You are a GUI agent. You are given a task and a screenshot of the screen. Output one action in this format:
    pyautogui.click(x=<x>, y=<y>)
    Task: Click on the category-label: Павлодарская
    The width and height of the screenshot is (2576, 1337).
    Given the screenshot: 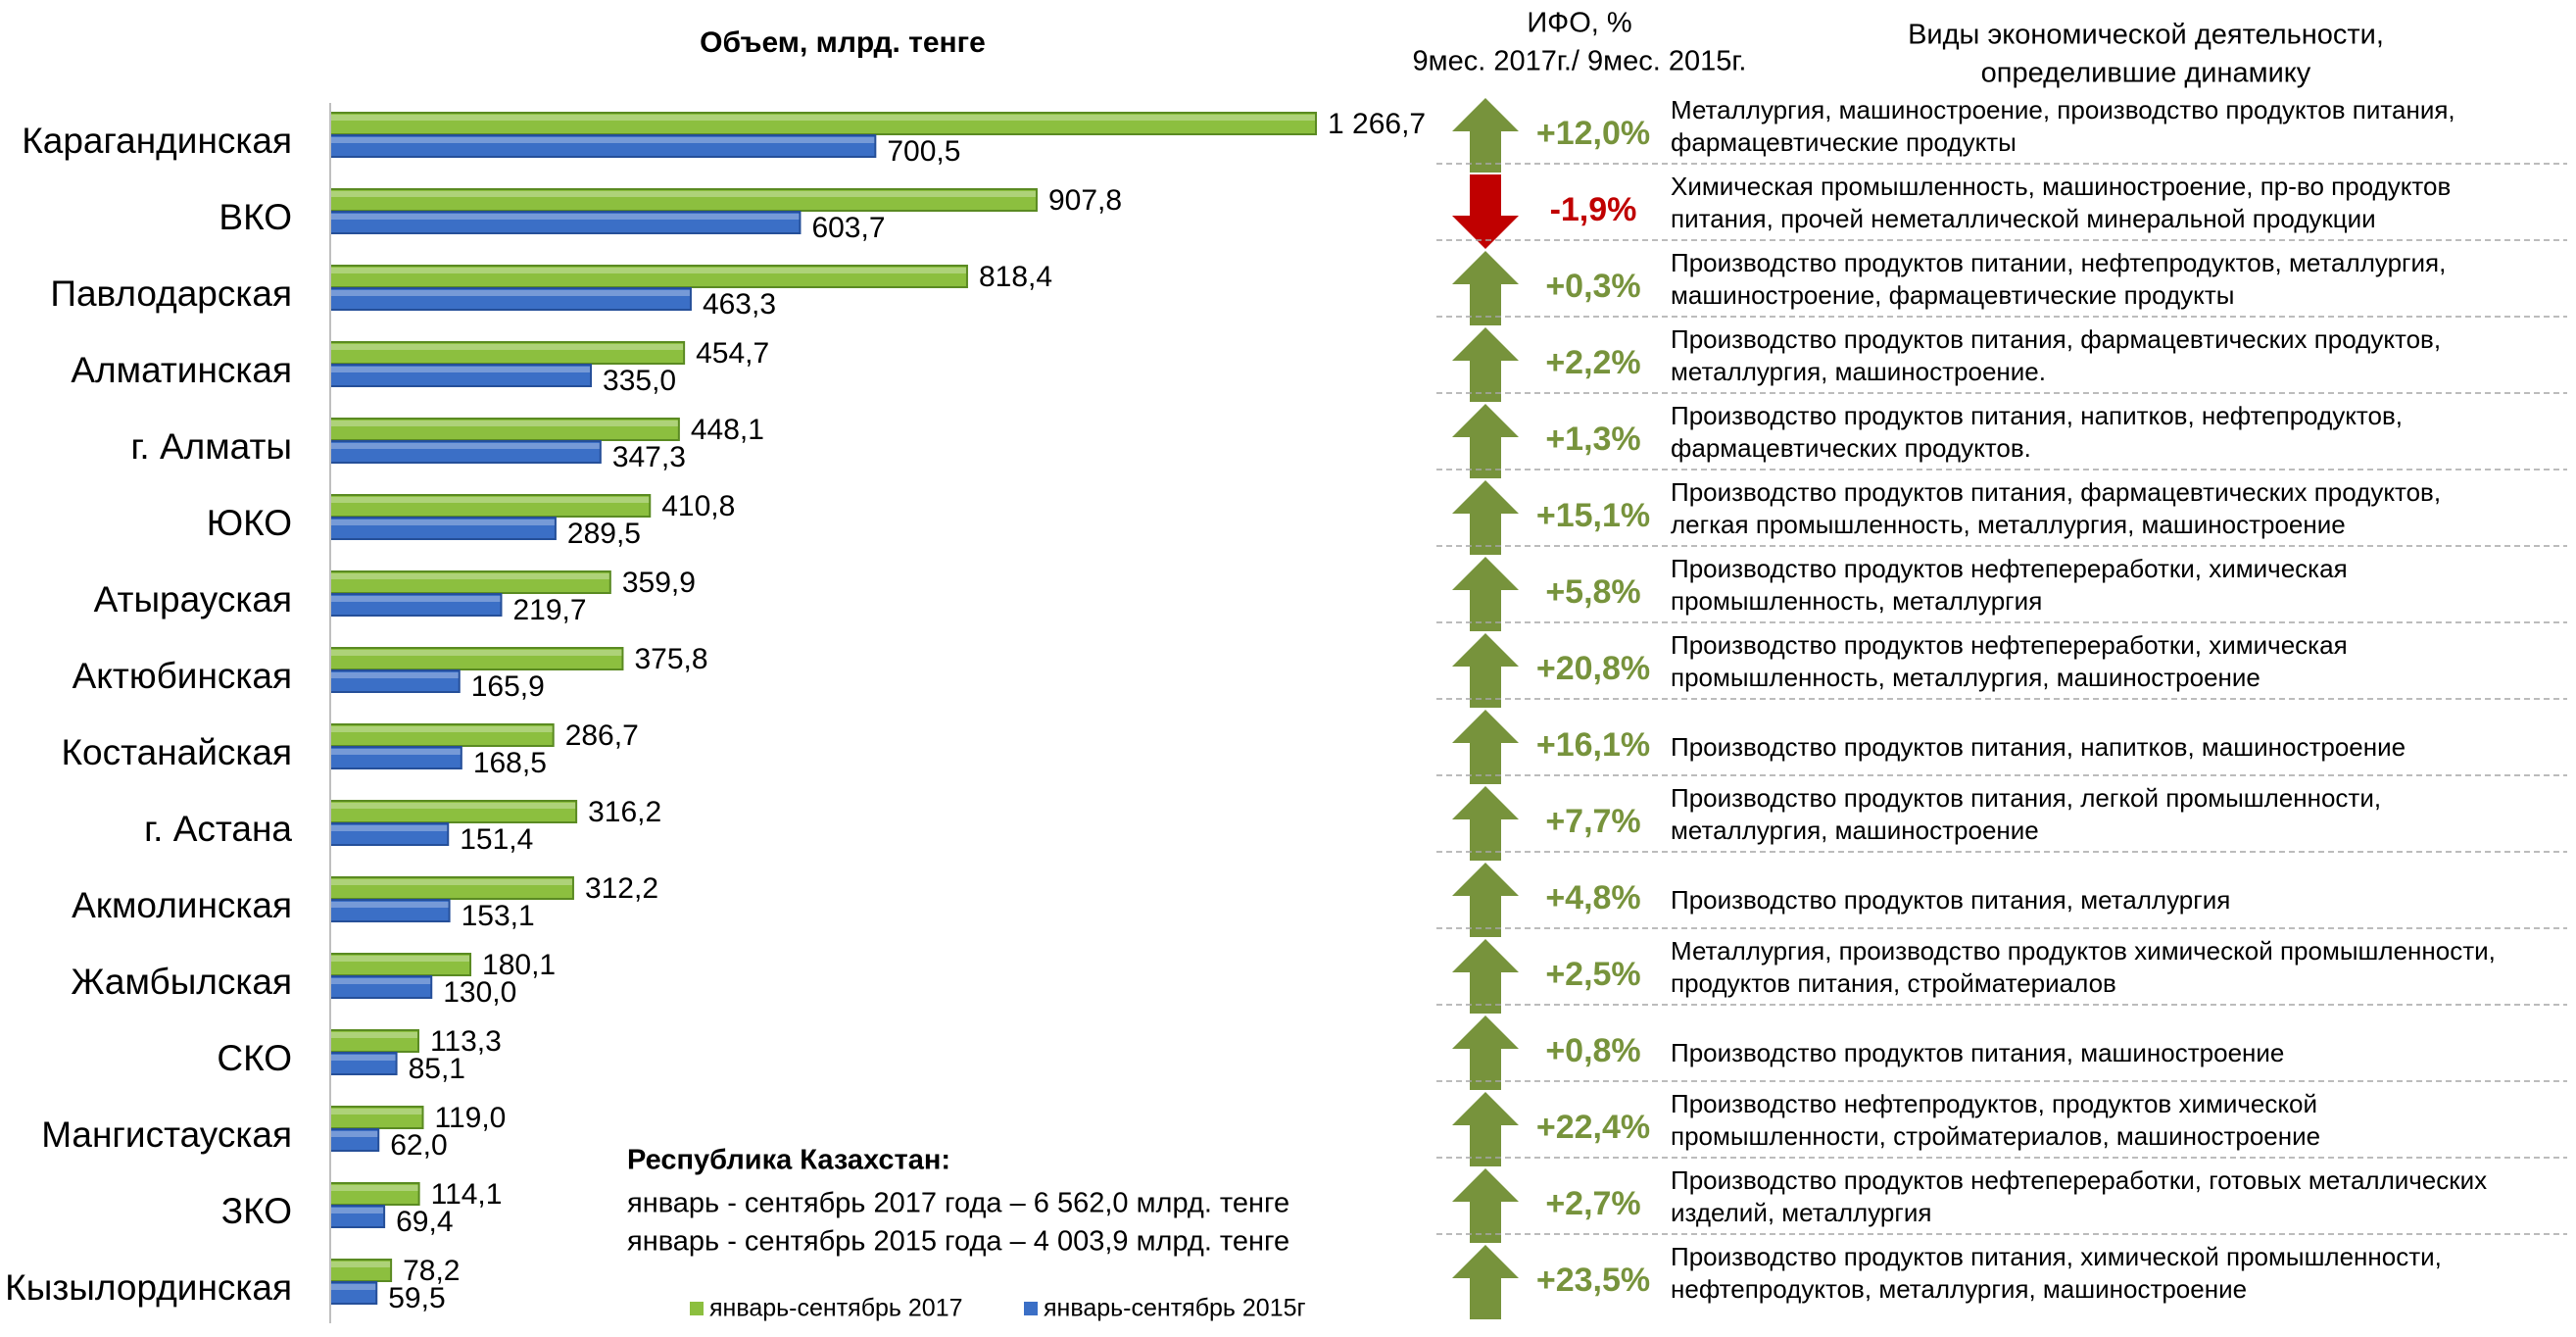 What is the action you would take?
    pyautogui.click(x=171, y=293)
    